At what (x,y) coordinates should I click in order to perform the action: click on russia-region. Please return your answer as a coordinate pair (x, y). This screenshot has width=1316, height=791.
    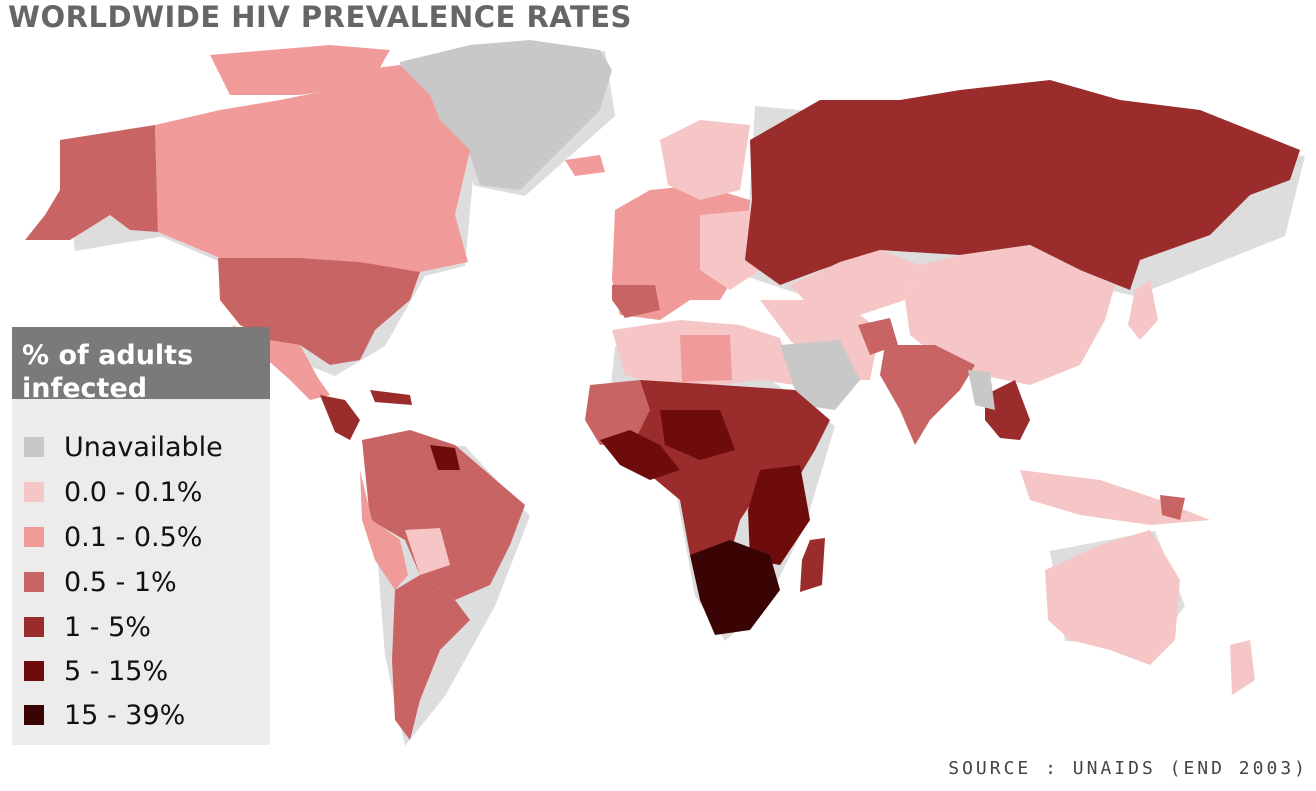
    Looking at the image, I should click on (1022, 185).